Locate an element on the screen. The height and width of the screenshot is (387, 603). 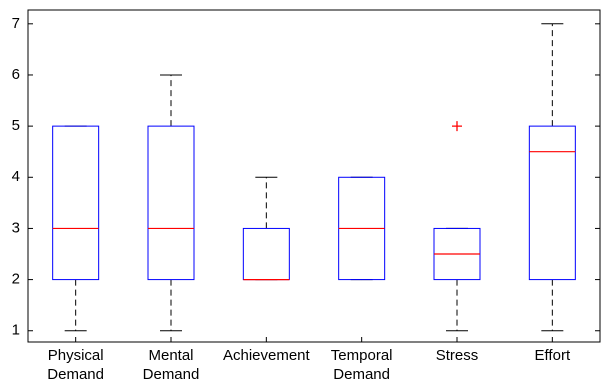
y-tick-label: 4 is located at coordinates (16, 176).